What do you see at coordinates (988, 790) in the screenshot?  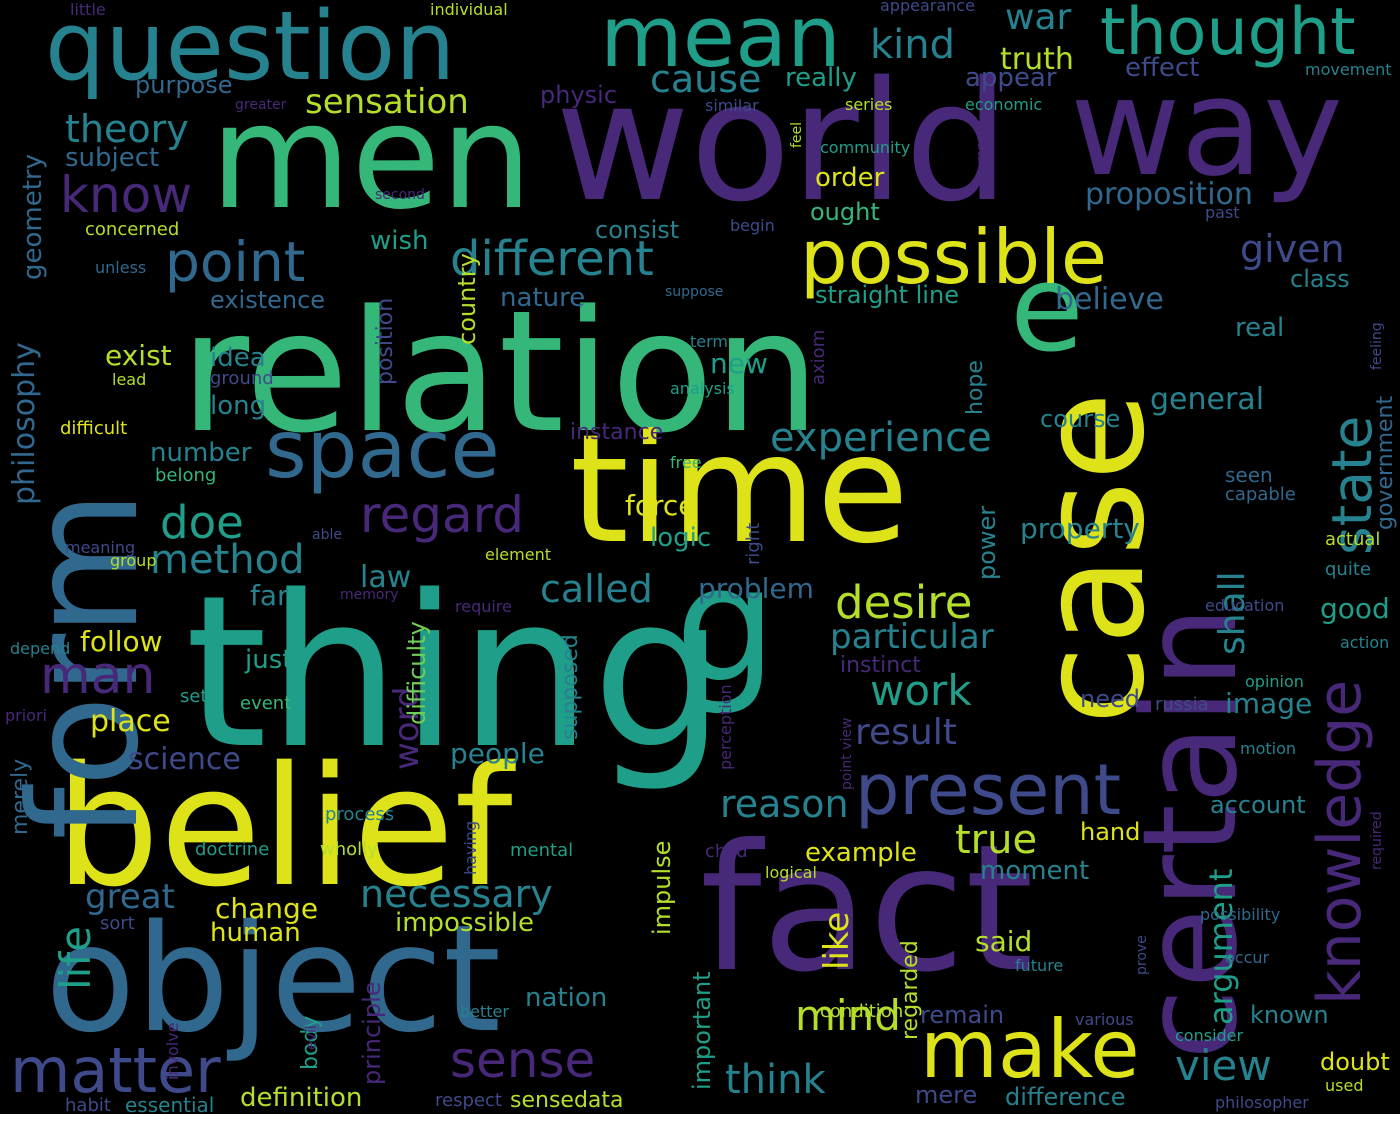 I see `word-present: present` at bounding box center [988, 790].